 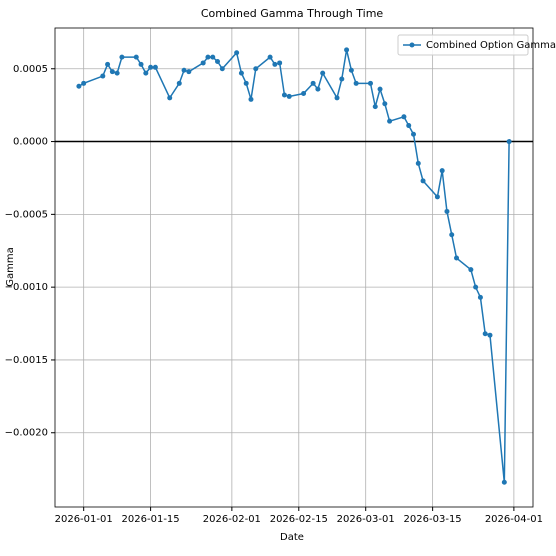 I want to click on x-tick-label: 2026-03-15, so click(x=433, y=519).